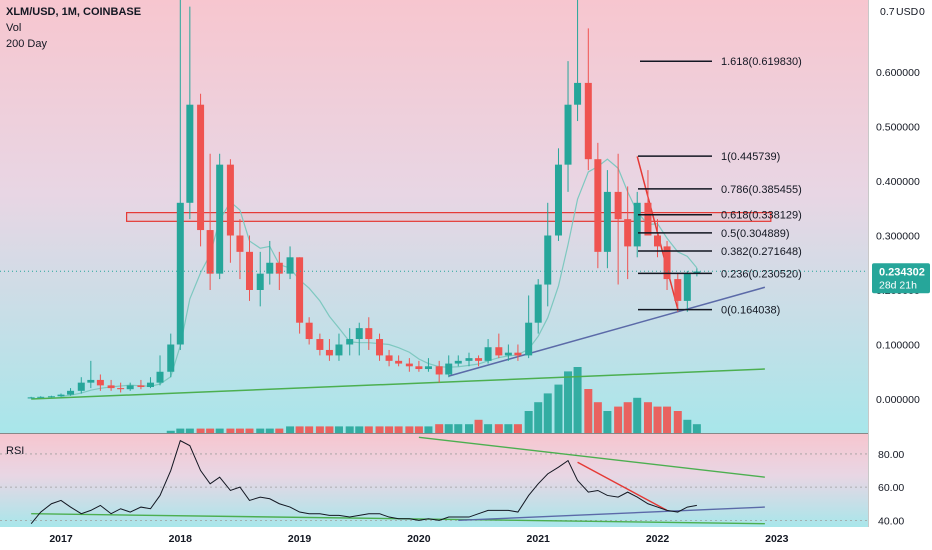 Image resolution: width=932 pixels, height=550 pixels. Describe the element at coordinates (761, 252) in the screenshot. I see `fib-level-label: 0.382(0.271648)` at that location.